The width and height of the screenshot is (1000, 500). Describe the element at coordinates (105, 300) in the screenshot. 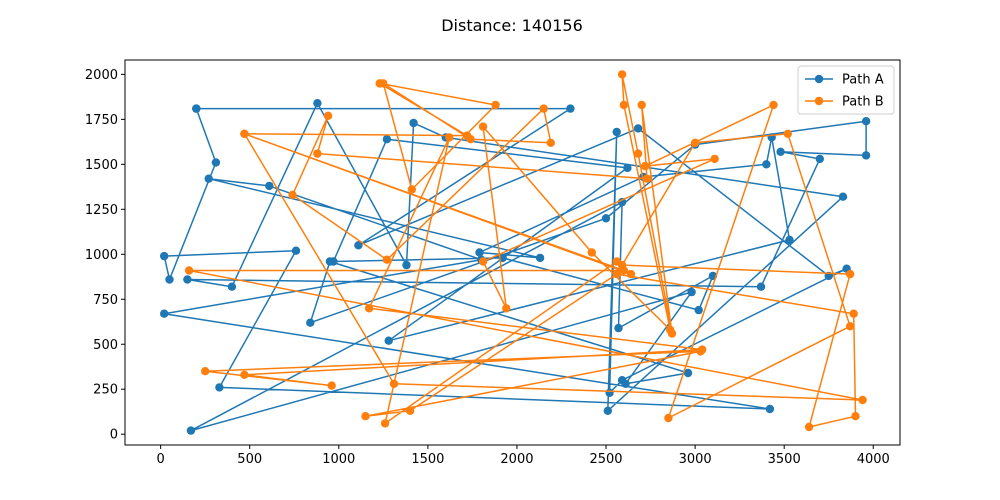

I see `y-tick-label: 750` at that location.